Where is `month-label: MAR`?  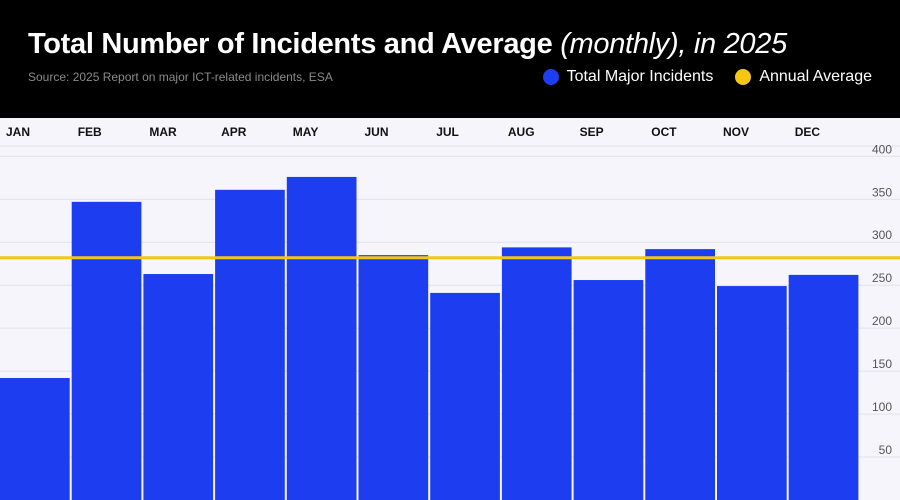
month-label: MAR is located at coordinates (163, 132).